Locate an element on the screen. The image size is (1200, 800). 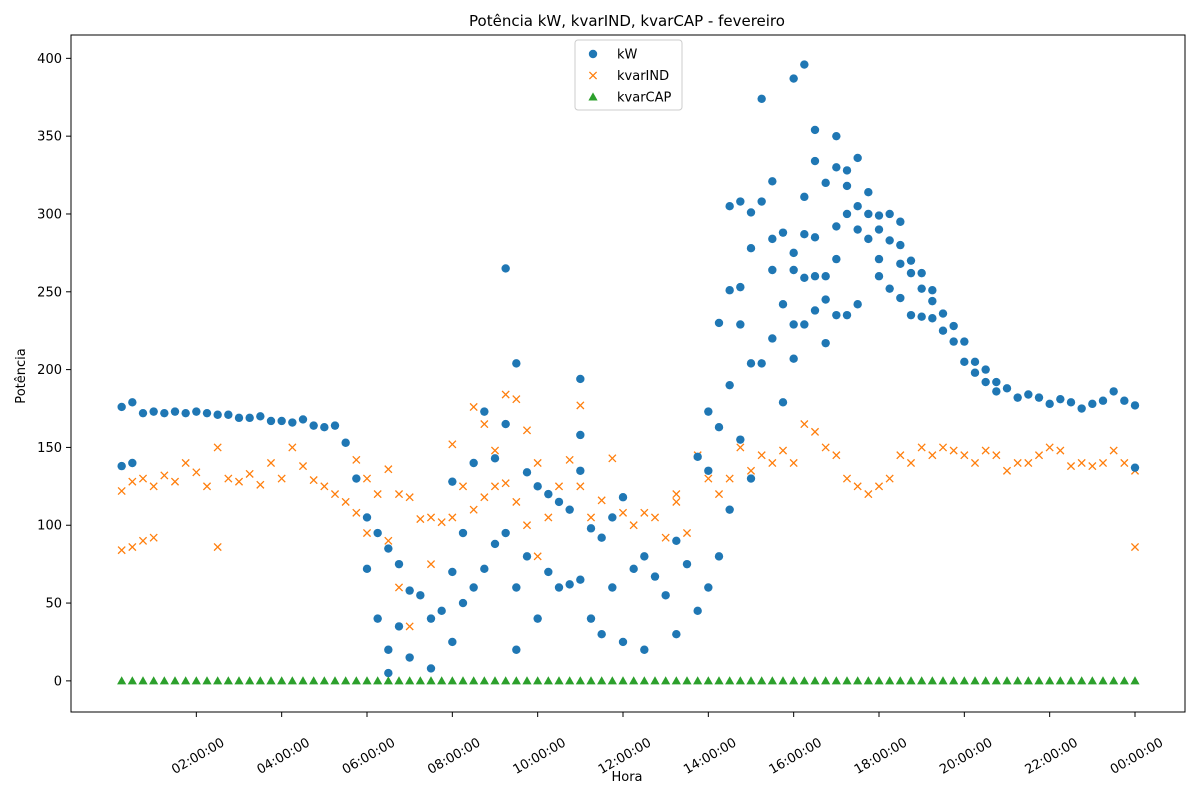
y-tick-label: 0 is located at coordinates (58, 681).